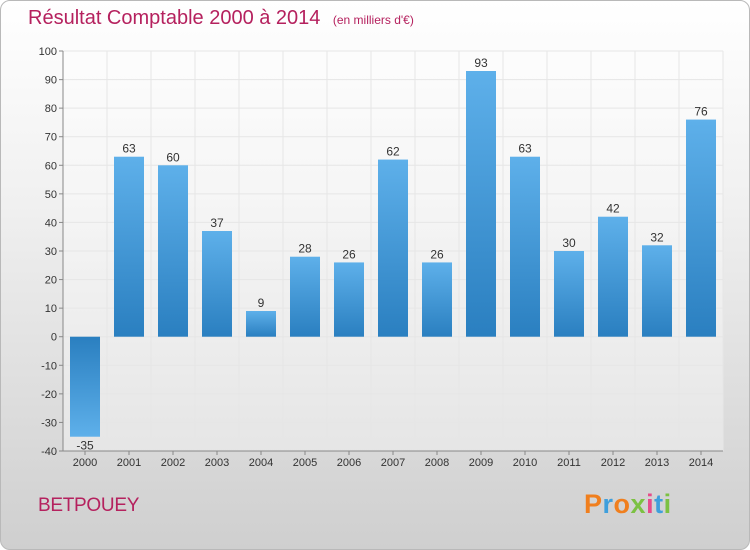 Image resolution: width=750 pixels, height=550 pixels. I want to click on x-tick-label: 2002, so click(173, 463).